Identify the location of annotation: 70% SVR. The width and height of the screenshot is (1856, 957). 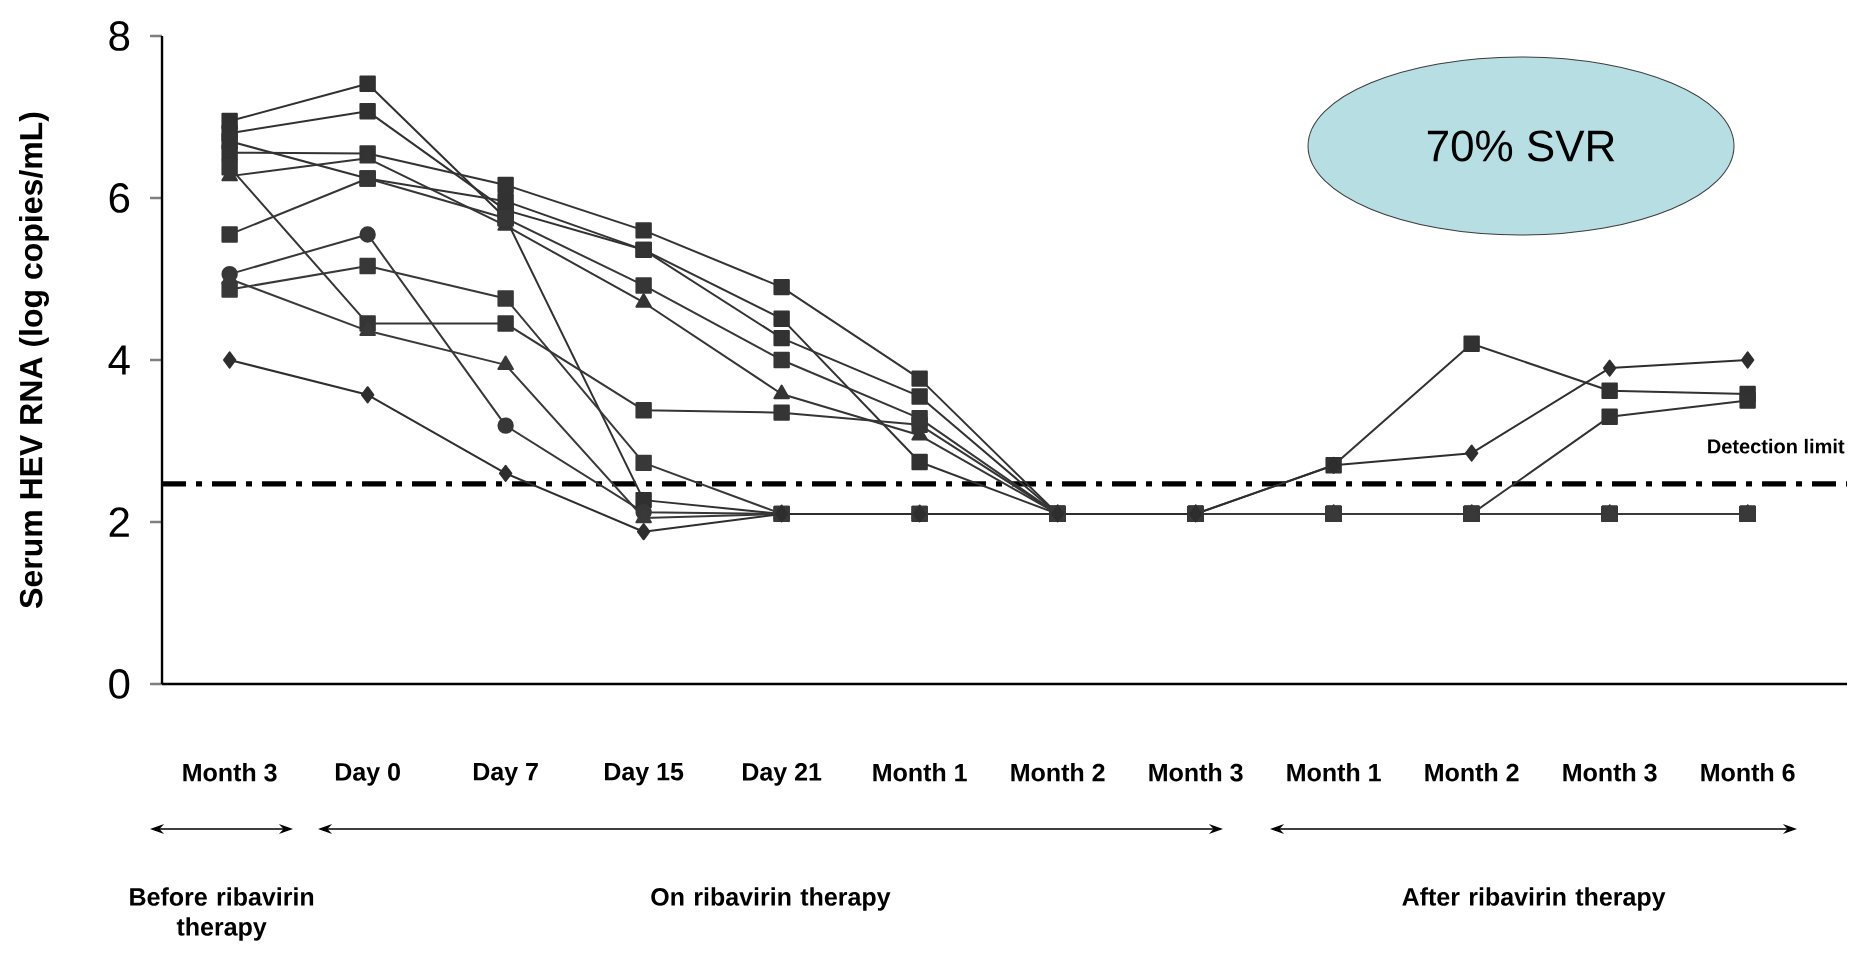
(1521, 146).